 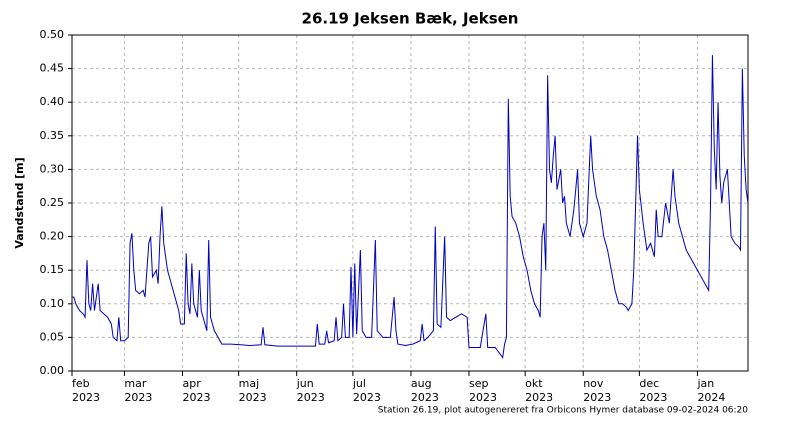 I want to click on x-tick-label: jun, so click(x=305, y=383).